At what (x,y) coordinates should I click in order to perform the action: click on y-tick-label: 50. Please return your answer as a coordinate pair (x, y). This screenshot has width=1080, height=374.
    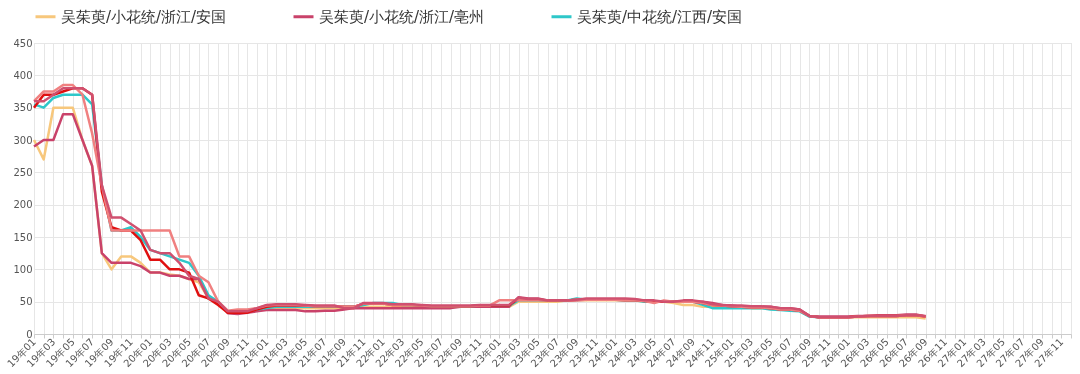
    Looking at the image, I should click on (26, 302).